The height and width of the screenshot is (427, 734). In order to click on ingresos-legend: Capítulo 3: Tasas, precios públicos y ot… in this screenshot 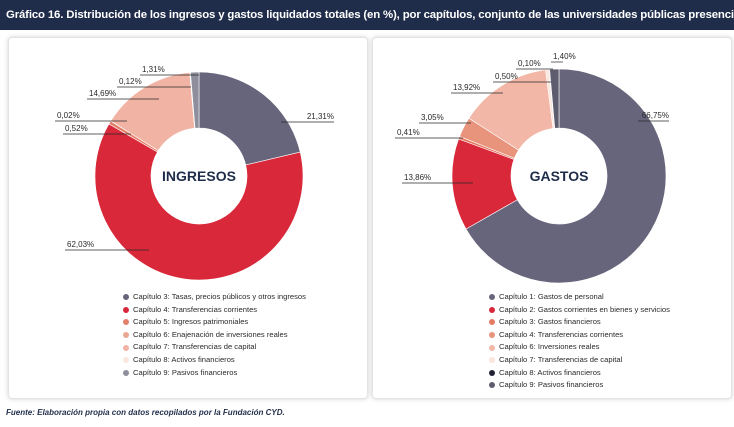, I will do `click(214, 335)`.